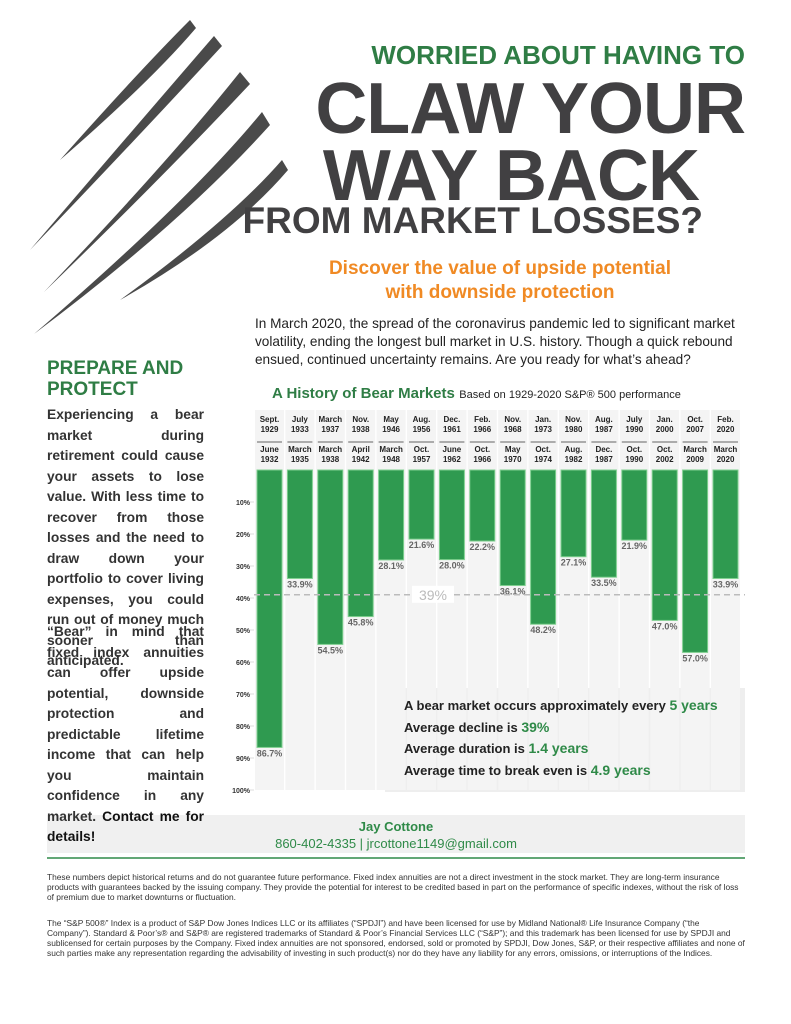 This screenshot has height=1024, width=791. What do you see at coordinates (513, 592) in the screenshot?
I see `value-label: 36.1%` at bounding box center [513, 592].